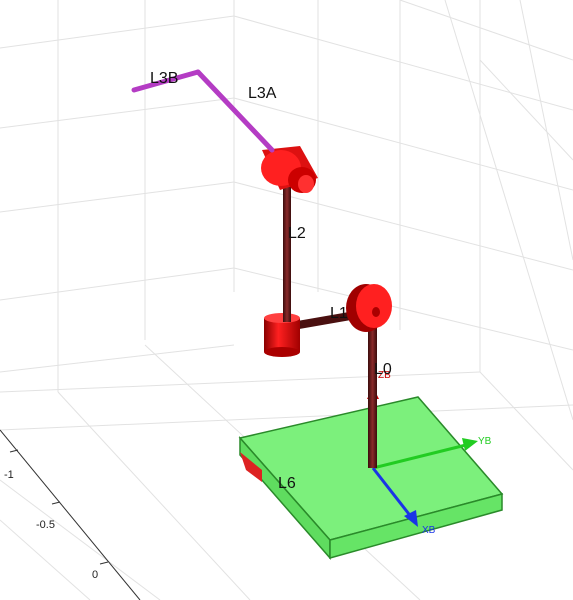 The width and height of the screenshot is (573, 600). I want to click on link-l0, so click(372, 393).